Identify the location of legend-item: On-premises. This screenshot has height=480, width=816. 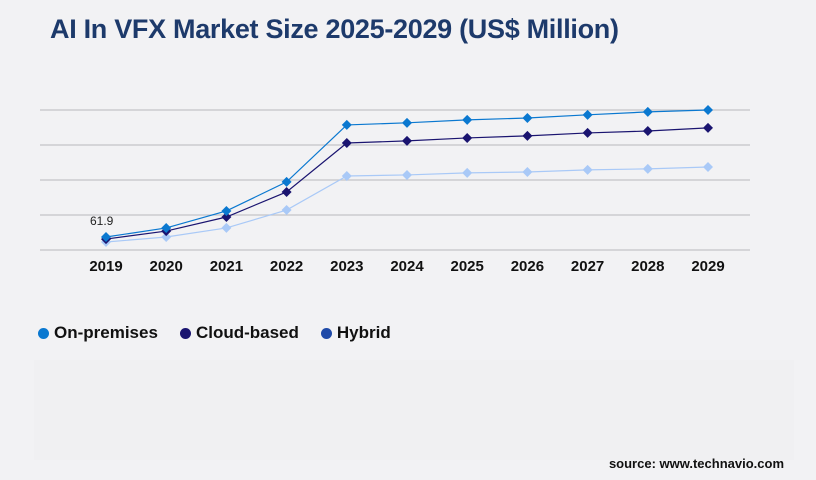
(98, 333).